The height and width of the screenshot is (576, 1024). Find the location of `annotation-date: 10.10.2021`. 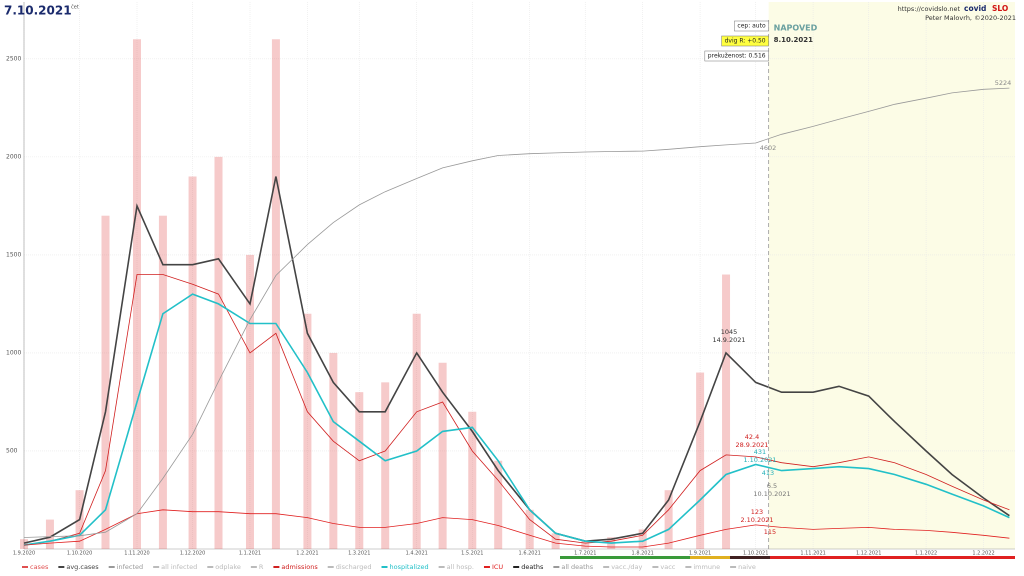

annotation-date: 10.10.2021 is located at coordinates (771, 494).